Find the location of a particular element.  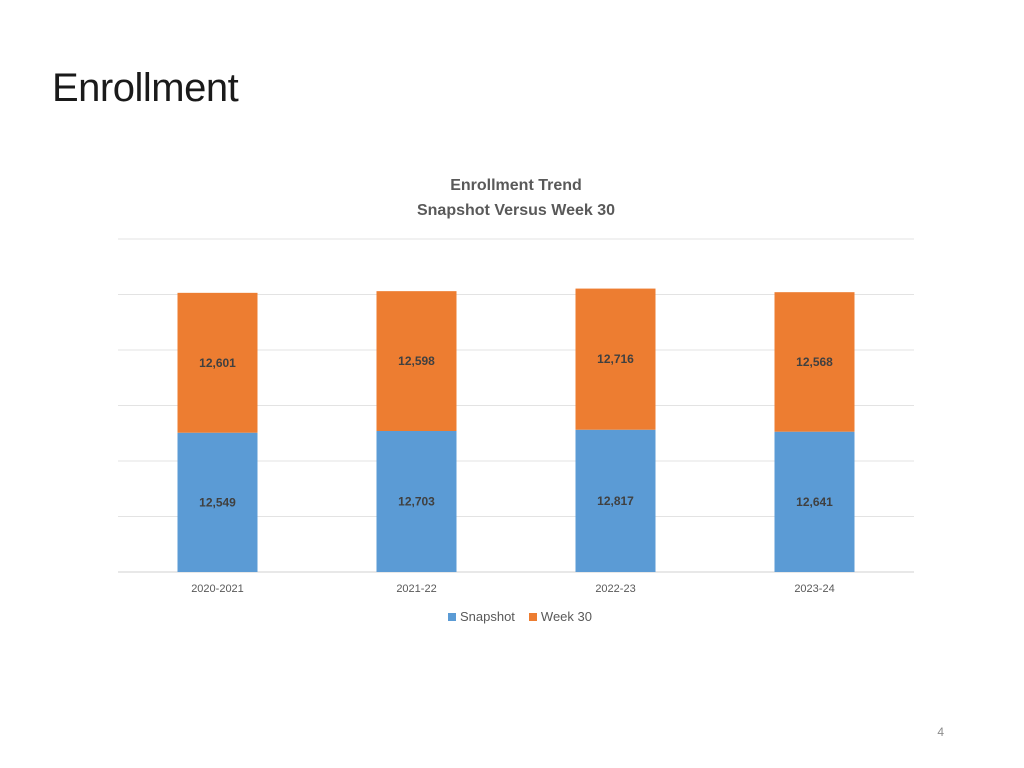

slide-title: Enrollment is located at coordinates (145, 88).